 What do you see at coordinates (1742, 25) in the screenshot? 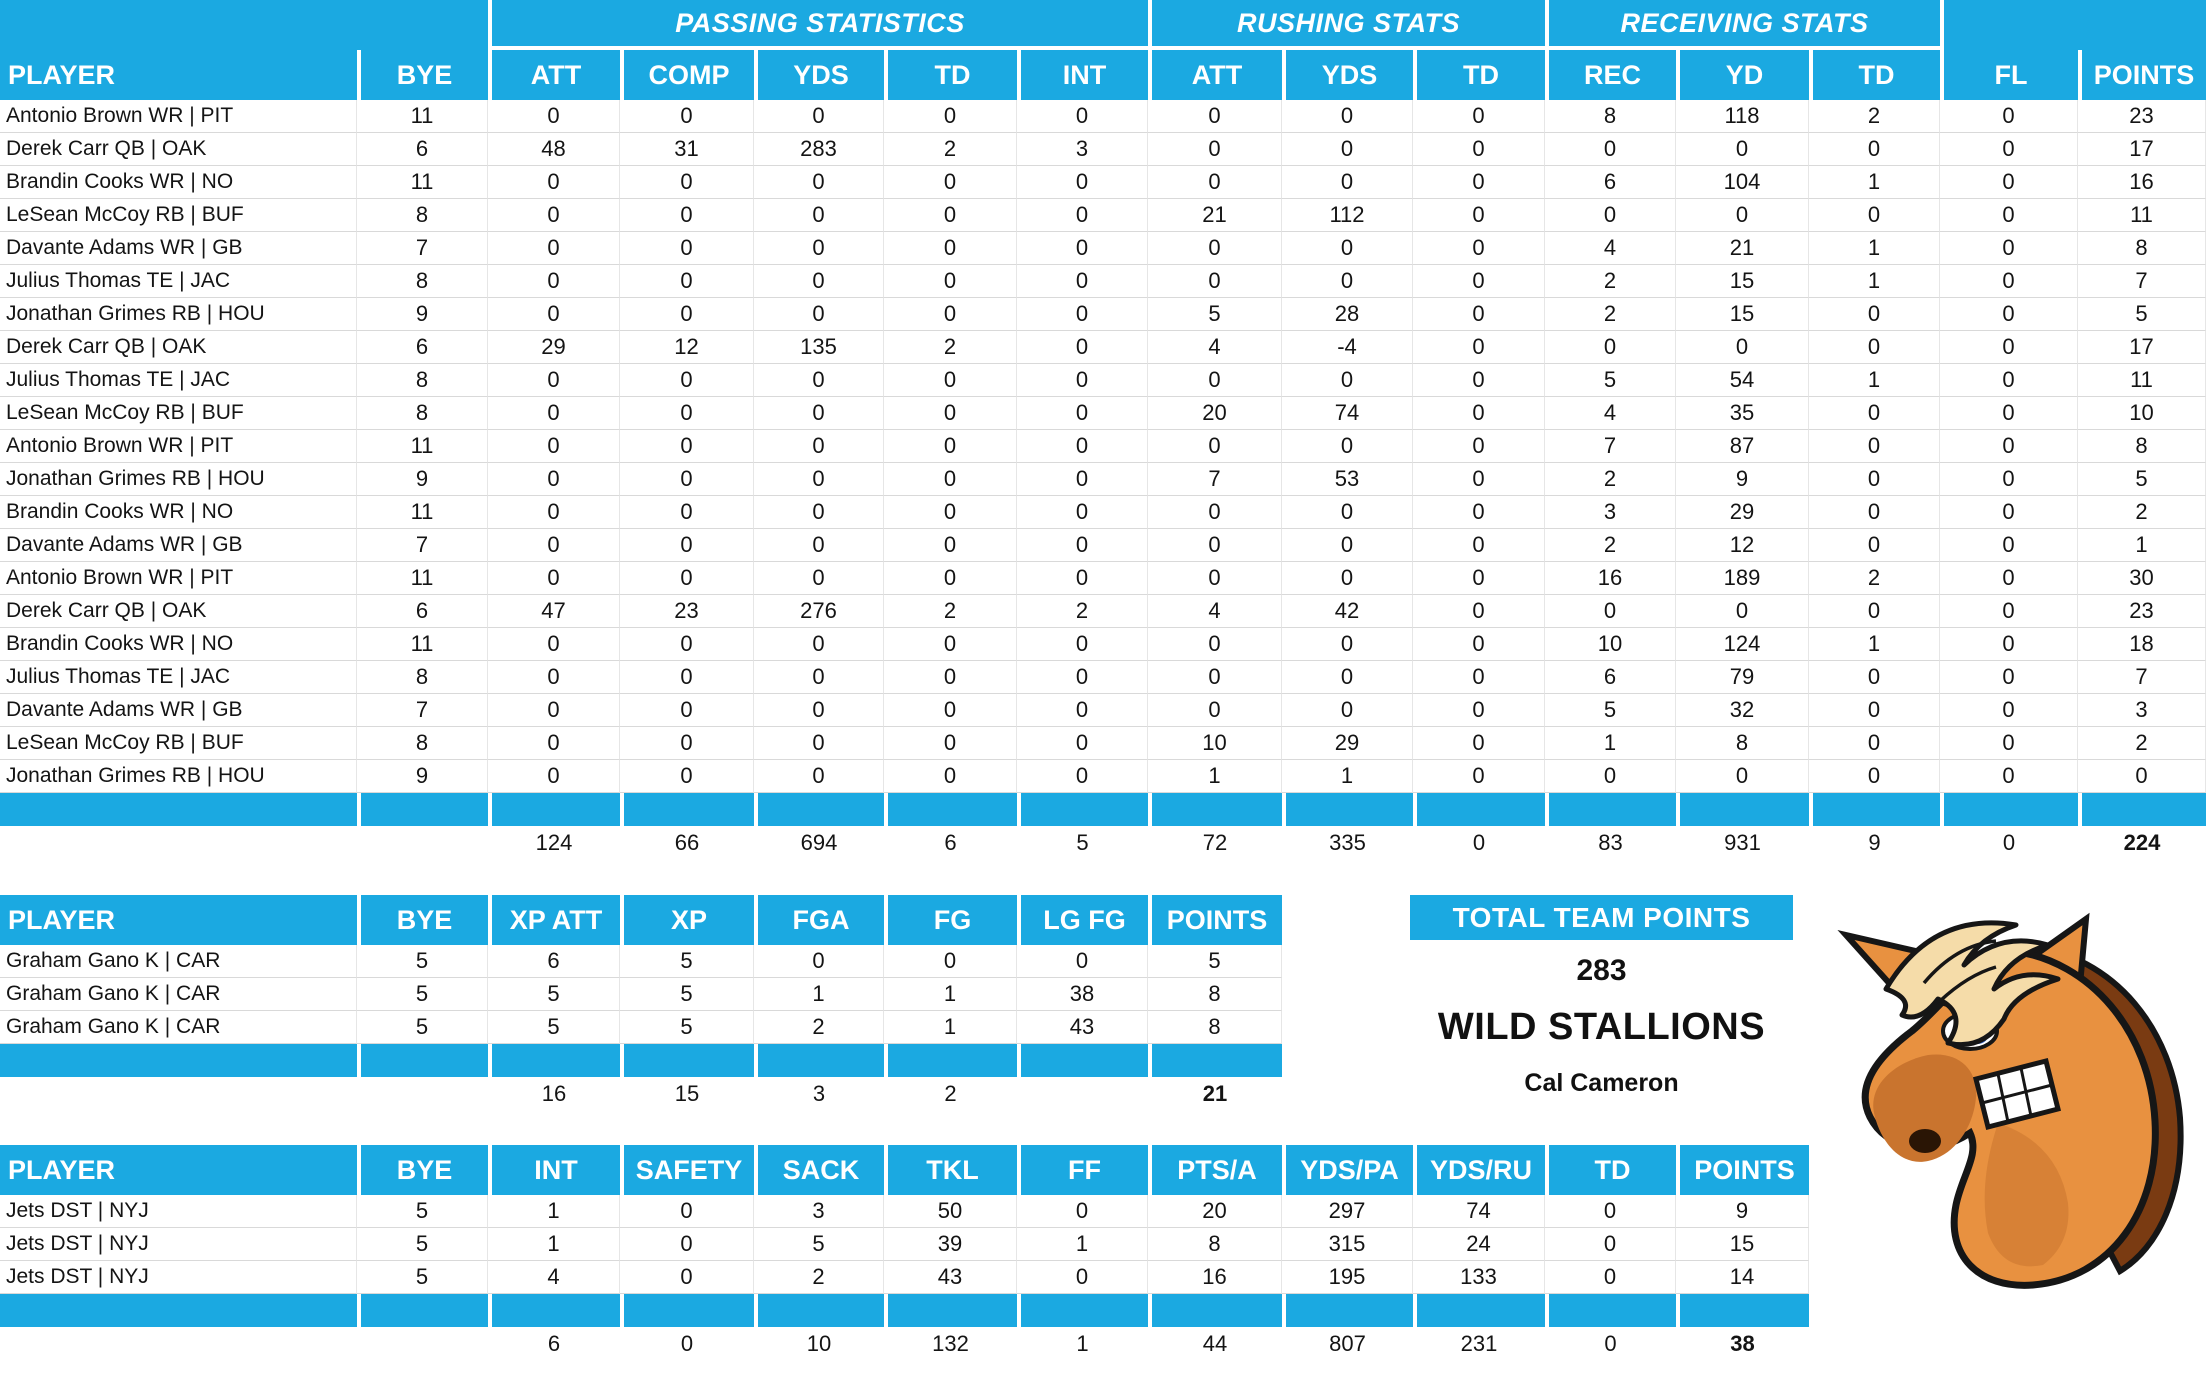
I see `group-header: RECEIVING STATS` at bounding box center [1742, 25].